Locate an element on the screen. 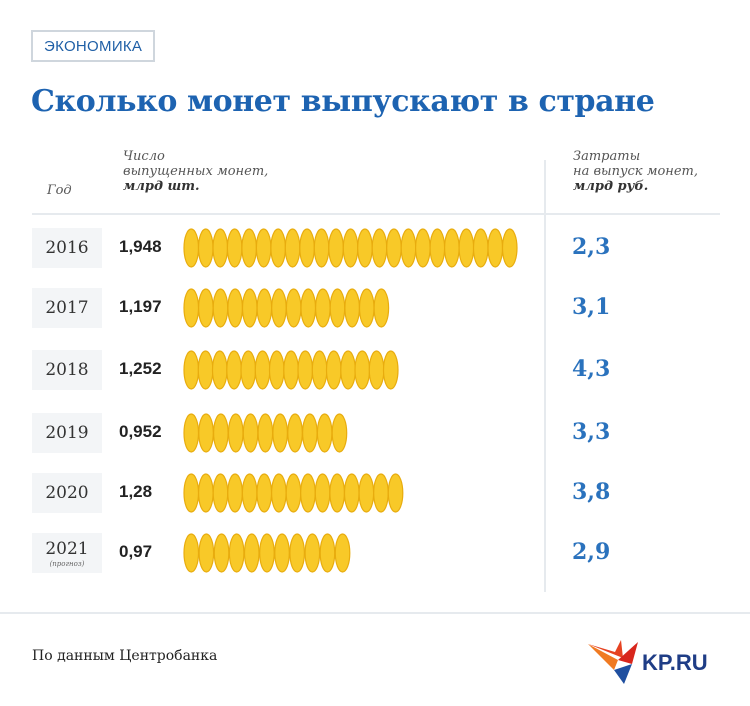  year-cell: 2018 is located at coordinates (67, 370).